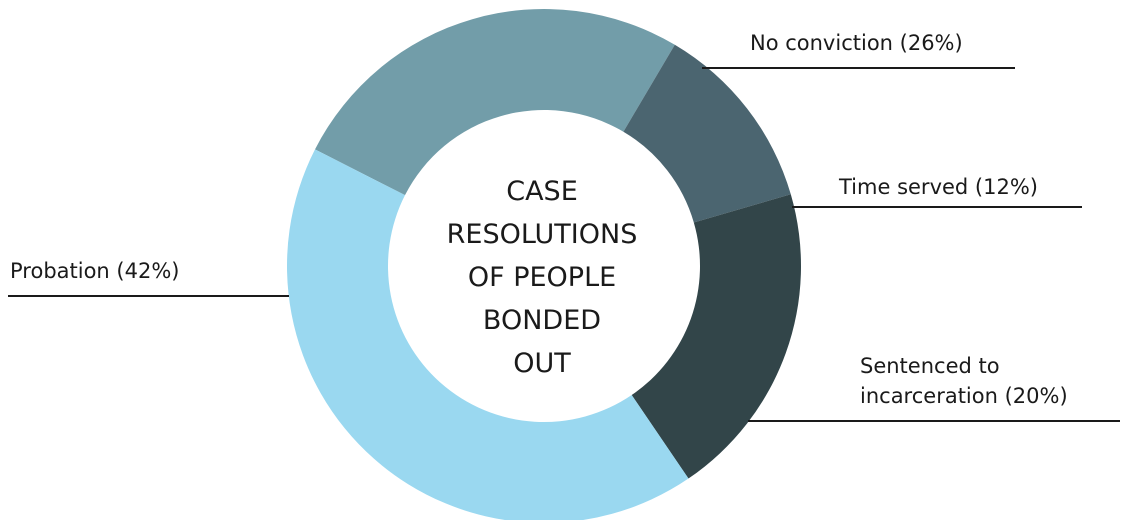 The width and height of the screenshot is (1123, 520). Describe the element at coordinates (542, 363) in the screenshot. I see `center-title-line-5: OUT` at that location.